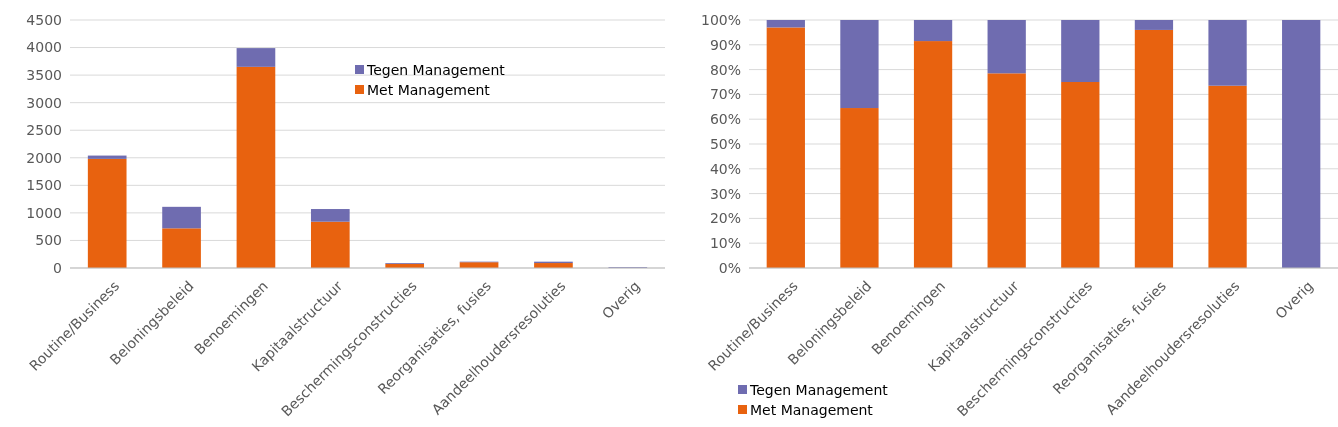  Describe the element at coordinates (44, 47) in the screenshot. I see `y-tick-label: 4000` at that location.